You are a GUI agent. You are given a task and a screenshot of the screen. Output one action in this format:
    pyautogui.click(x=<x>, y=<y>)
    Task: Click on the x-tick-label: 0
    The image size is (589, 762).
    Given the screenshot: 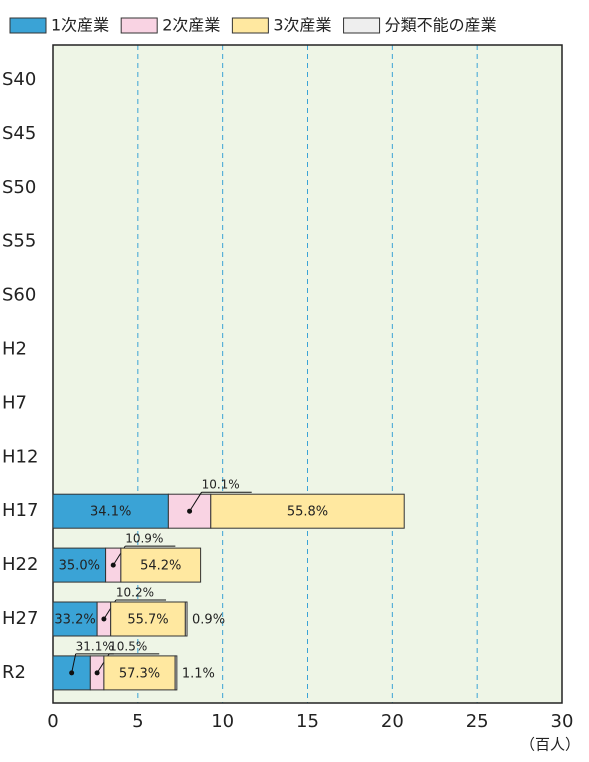 What is the action you would take?
    pyautogui.click(x=52, y=721)
    